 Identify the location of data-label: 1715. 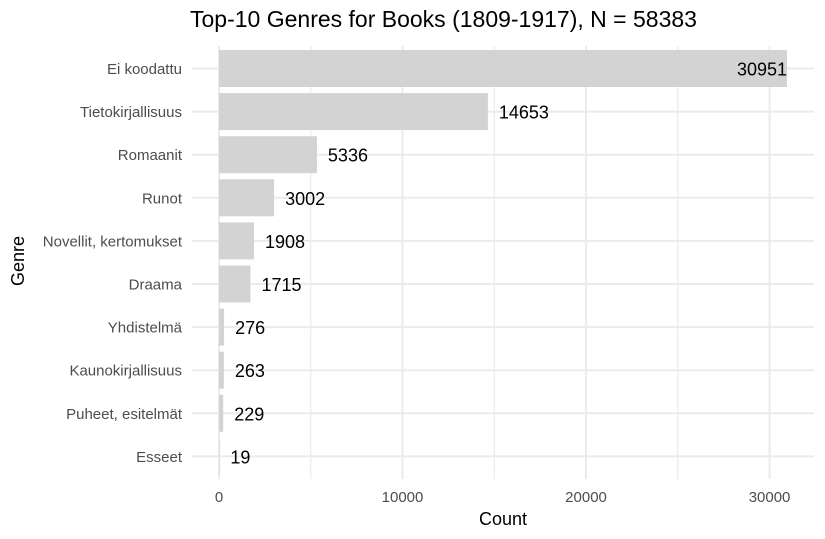
(281, 285).